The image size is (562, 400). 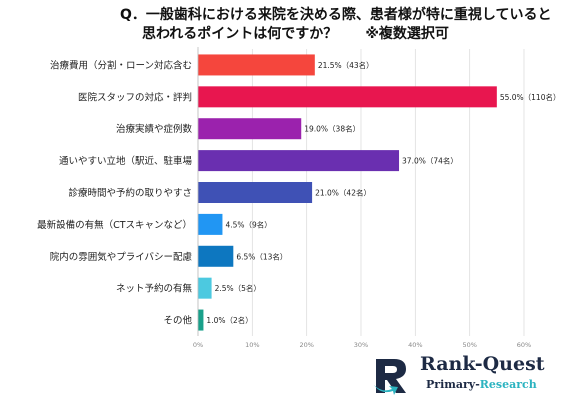 I want to click on logo-sub-right: Research, so click(x=508, y=384).